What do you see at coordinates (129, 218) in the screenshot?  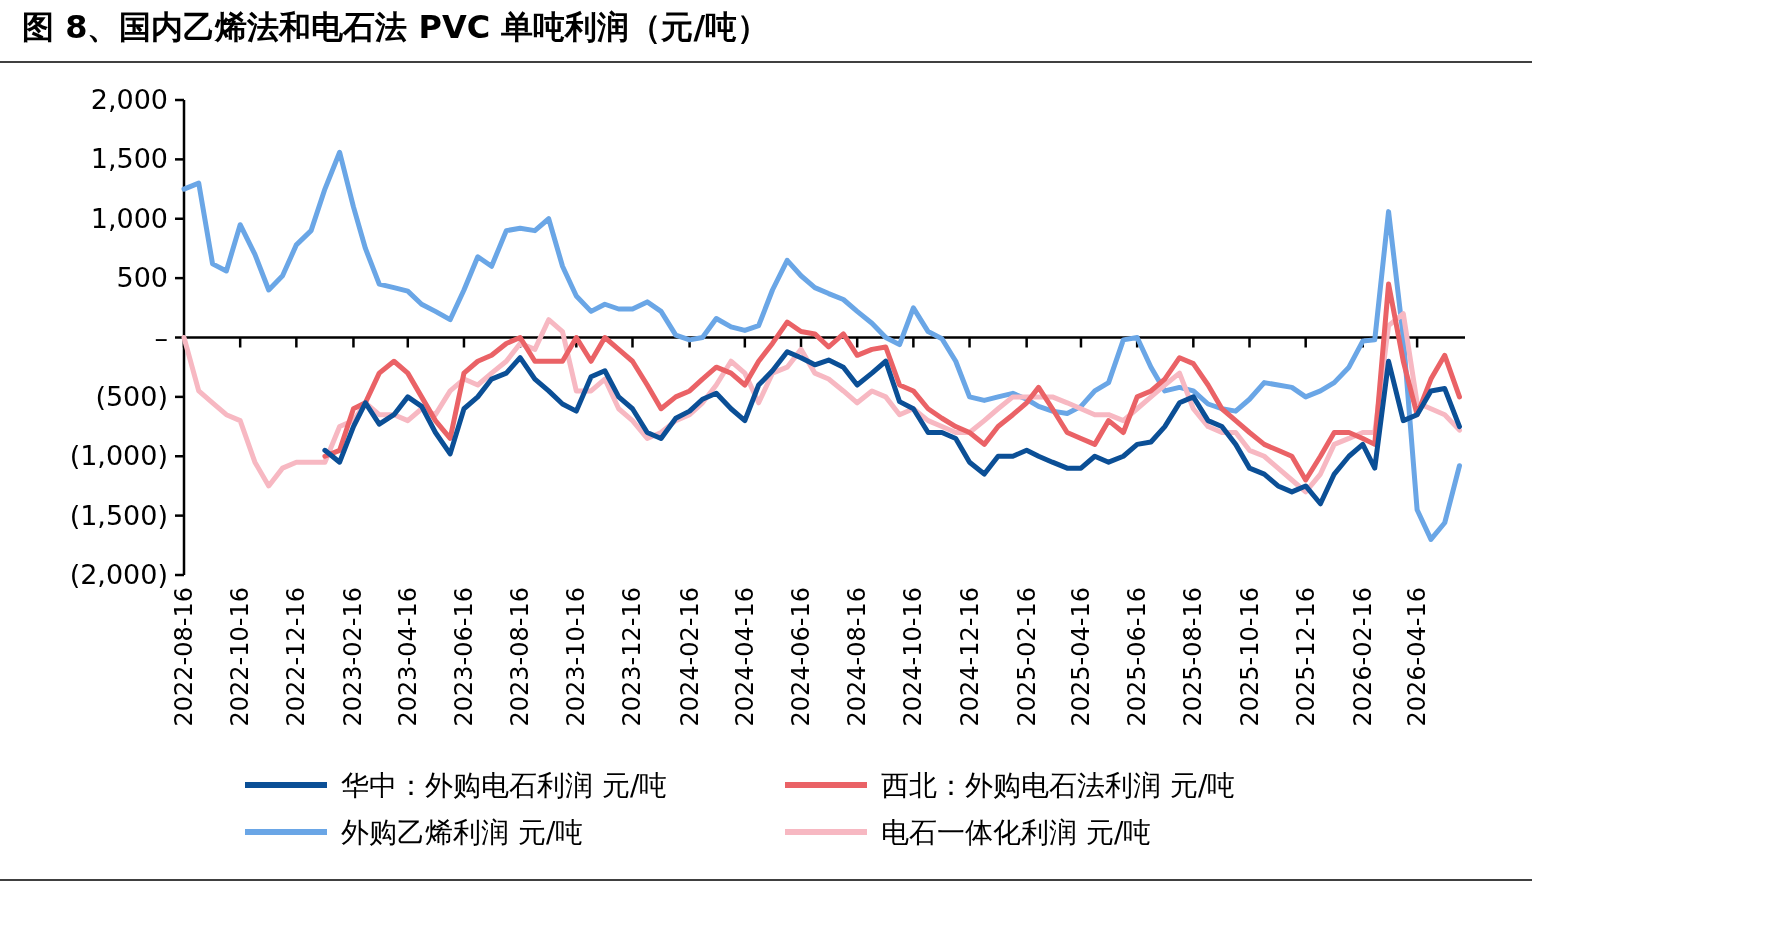 I see `y-tick-label: 1,000` at bounding box center [129, 218].